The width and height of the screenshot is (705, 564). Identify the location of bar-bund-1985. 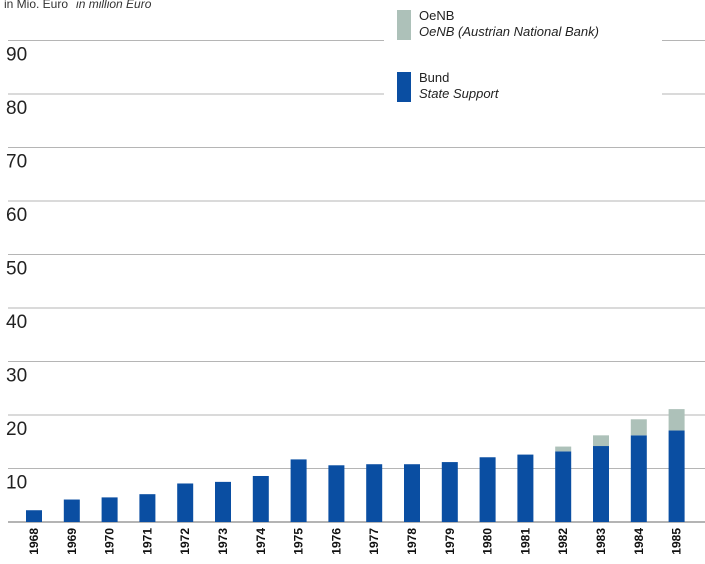
(676, 476).